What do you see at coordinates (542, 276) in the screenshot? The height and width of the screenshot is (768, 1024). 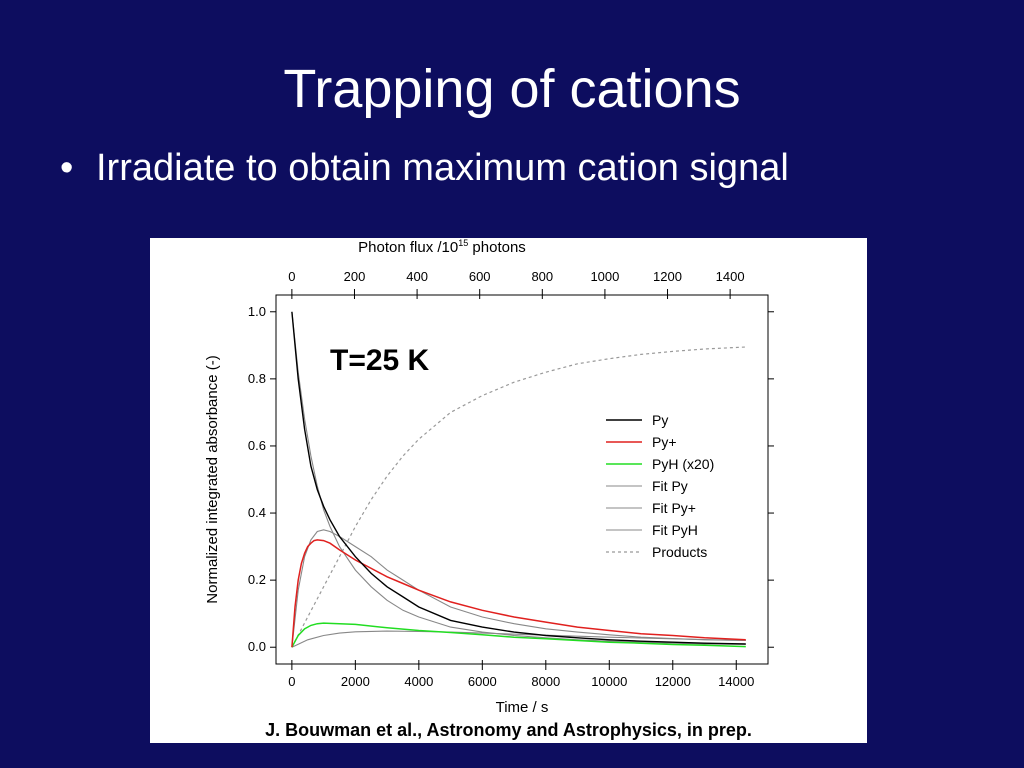 I see `top-tick-label-4: 800` at bounding box center [542, 276].